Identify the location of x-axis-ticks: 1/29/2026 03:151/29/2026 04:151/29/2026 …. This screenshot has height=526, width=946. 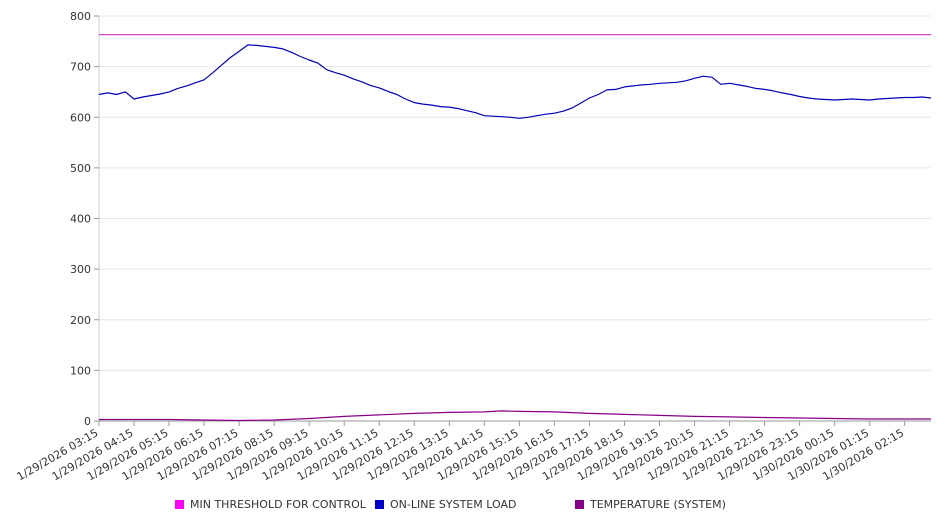
(460, 452).